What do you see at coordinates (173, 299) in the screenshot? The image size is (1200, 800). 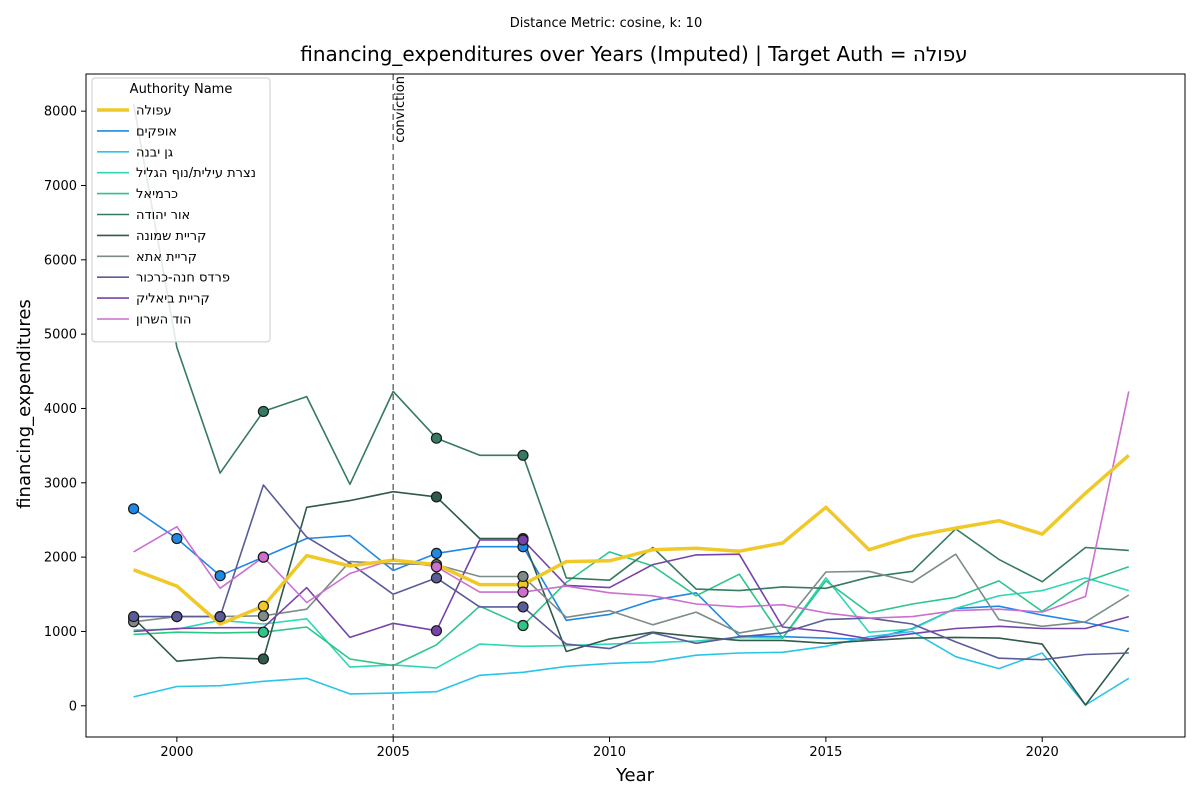 I see `legend-label: קריית ביאליק` at bounding box center [173, 299].